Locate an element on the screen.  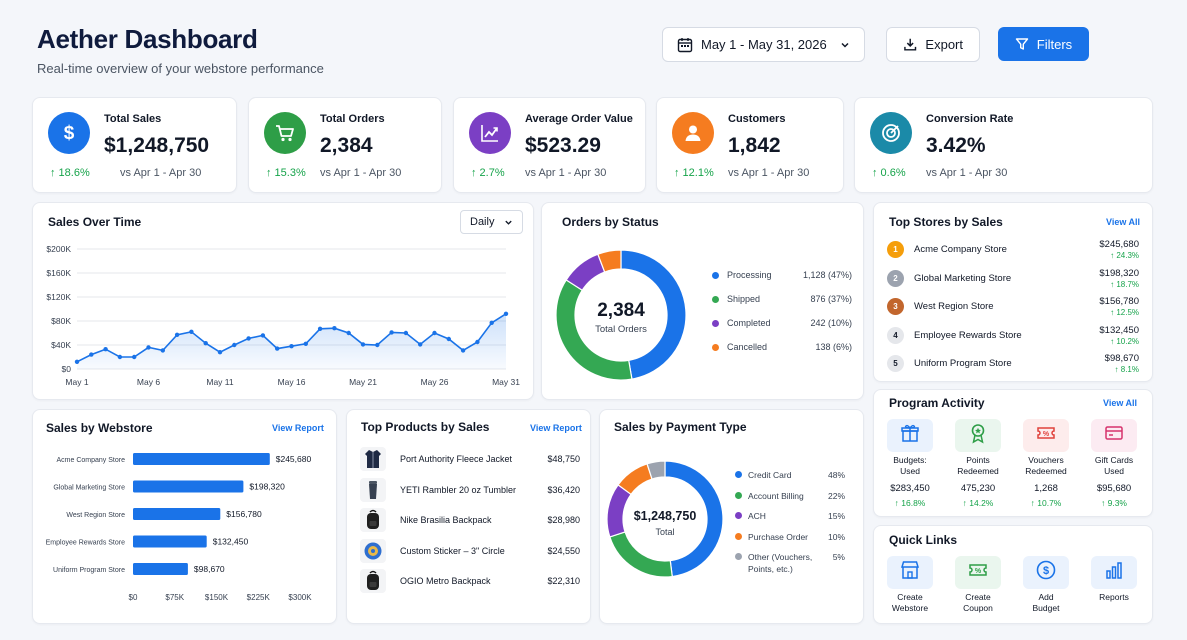
store-row: 4 Employee Rewards Store $132,450 ↑ 10.2% is located at coordinates (1013, 336).